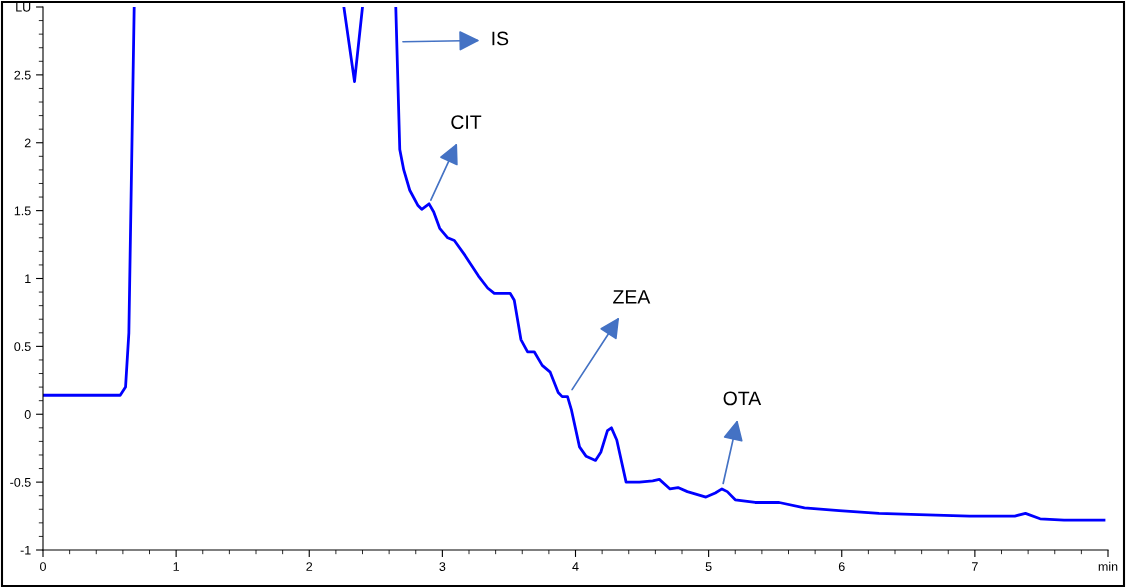 Image resolution: width=1126 pixels, height=588 pixels. I want to click on annotation: CIT, so click(466, 122).